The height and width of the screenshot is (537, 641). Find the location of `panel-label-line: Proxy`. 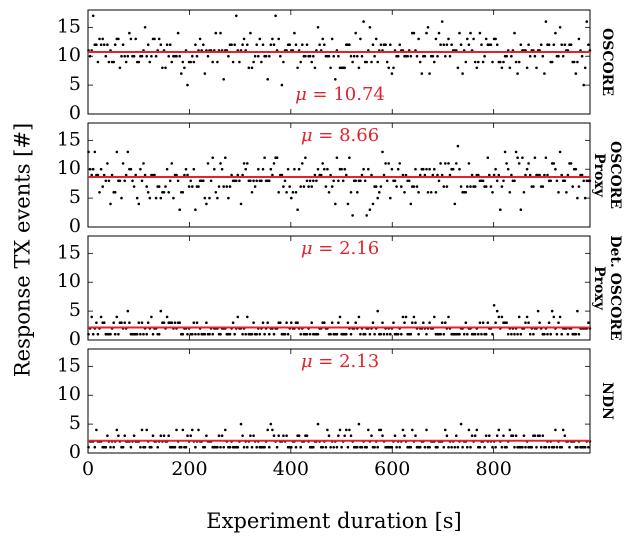

panel-label-line: Proxy is located at coordinates (599, 175).